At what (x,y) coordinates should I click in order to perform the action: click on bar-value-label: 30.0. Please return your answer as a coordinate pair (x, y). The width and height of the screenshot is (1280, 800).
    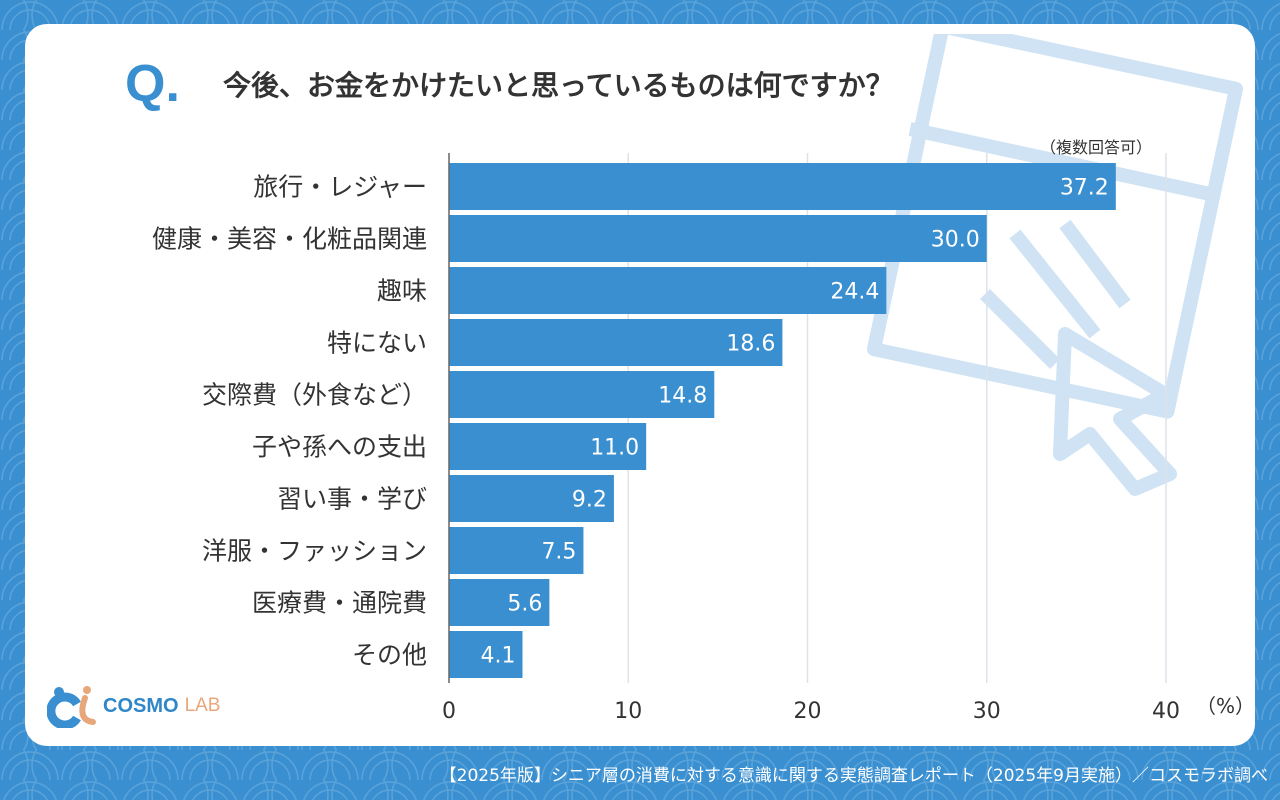
    Looking at the image, I should click on (955, 240).